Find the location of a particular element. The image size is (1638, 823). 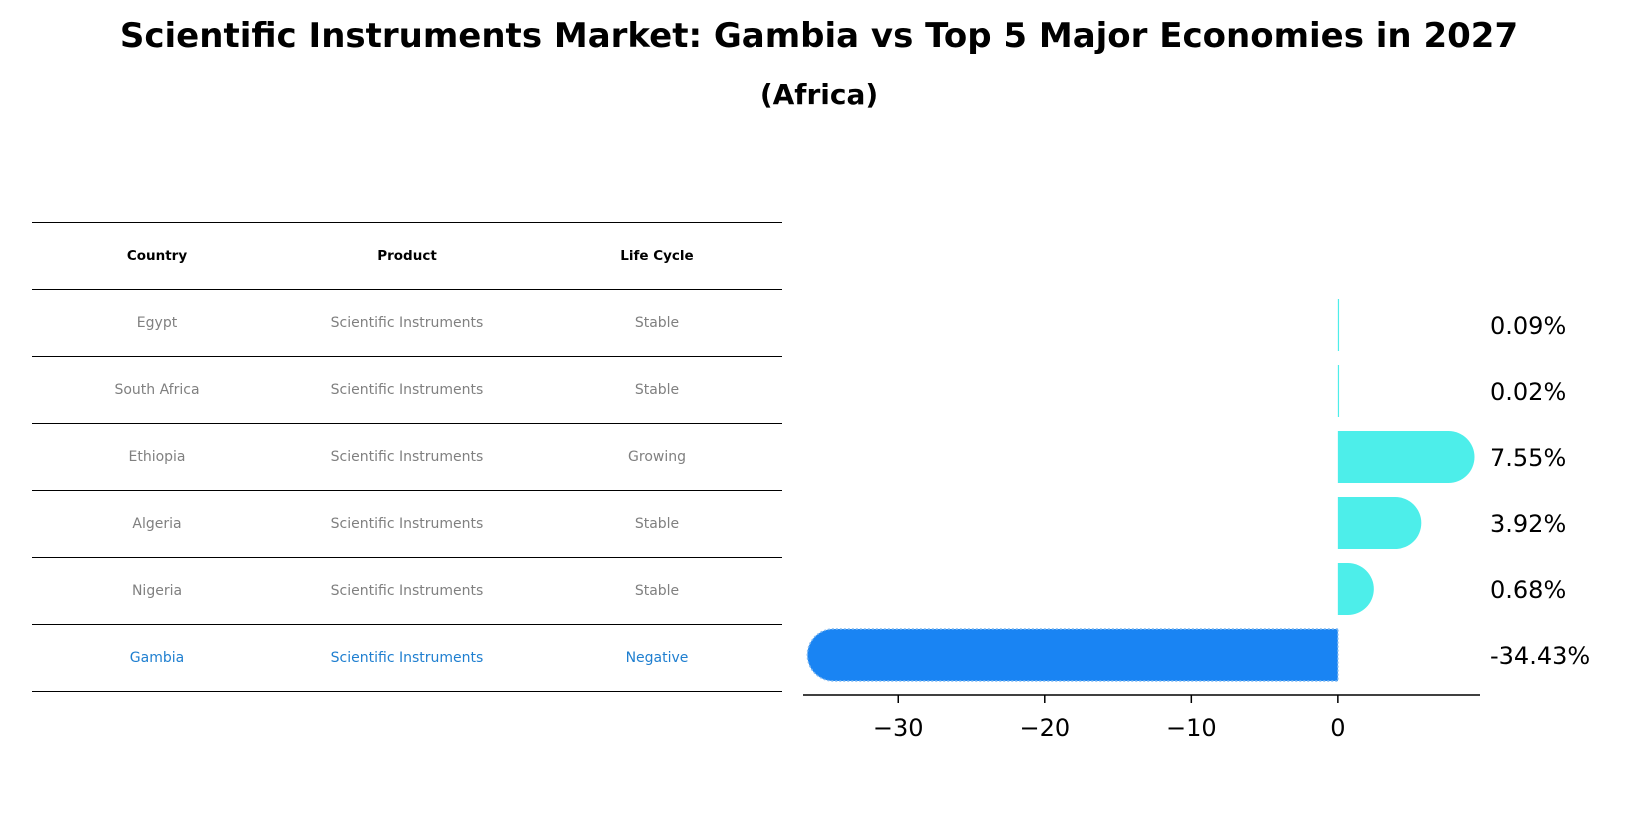

chart-subtitle: (Africa) is located at coordinates (819, 94).